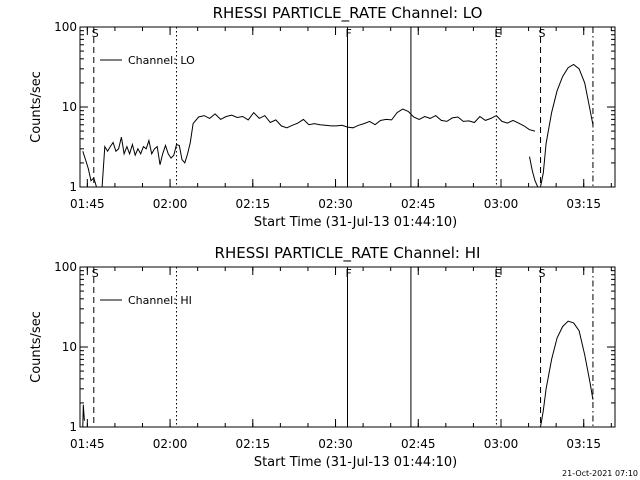  I want to click on footer-timestamp: 21-Oct-2021 07:10, so click(600, 473).